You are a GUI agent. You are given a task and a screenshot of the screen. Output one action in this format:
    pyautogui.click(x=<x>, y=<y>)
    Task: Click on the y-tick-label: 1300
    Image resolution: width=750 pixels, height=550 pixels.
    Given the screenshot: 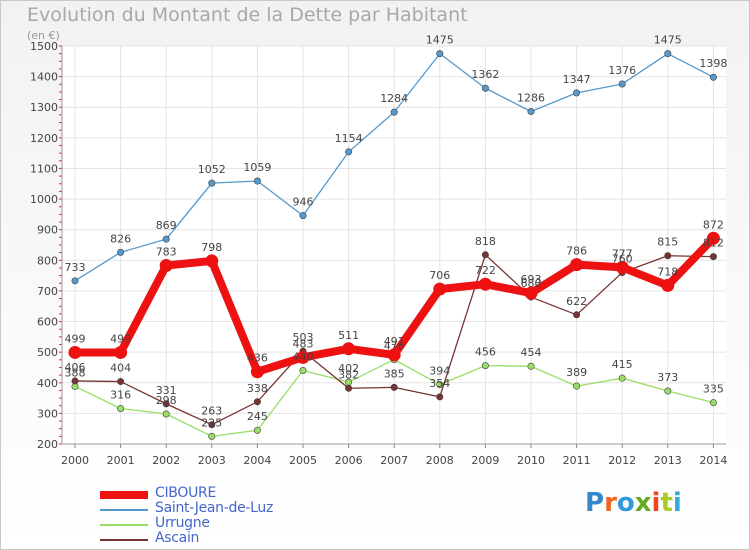 What is the action you would take?
    pyautogui.click(x=44, y=107)
    